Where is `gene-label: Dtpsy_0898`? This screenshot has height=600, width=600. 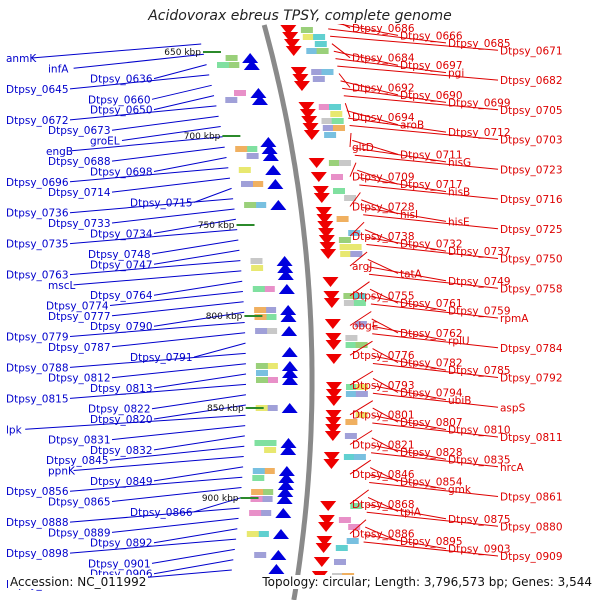
gene-label: Dtpsy_0898 is located at coordinates (37, 554).